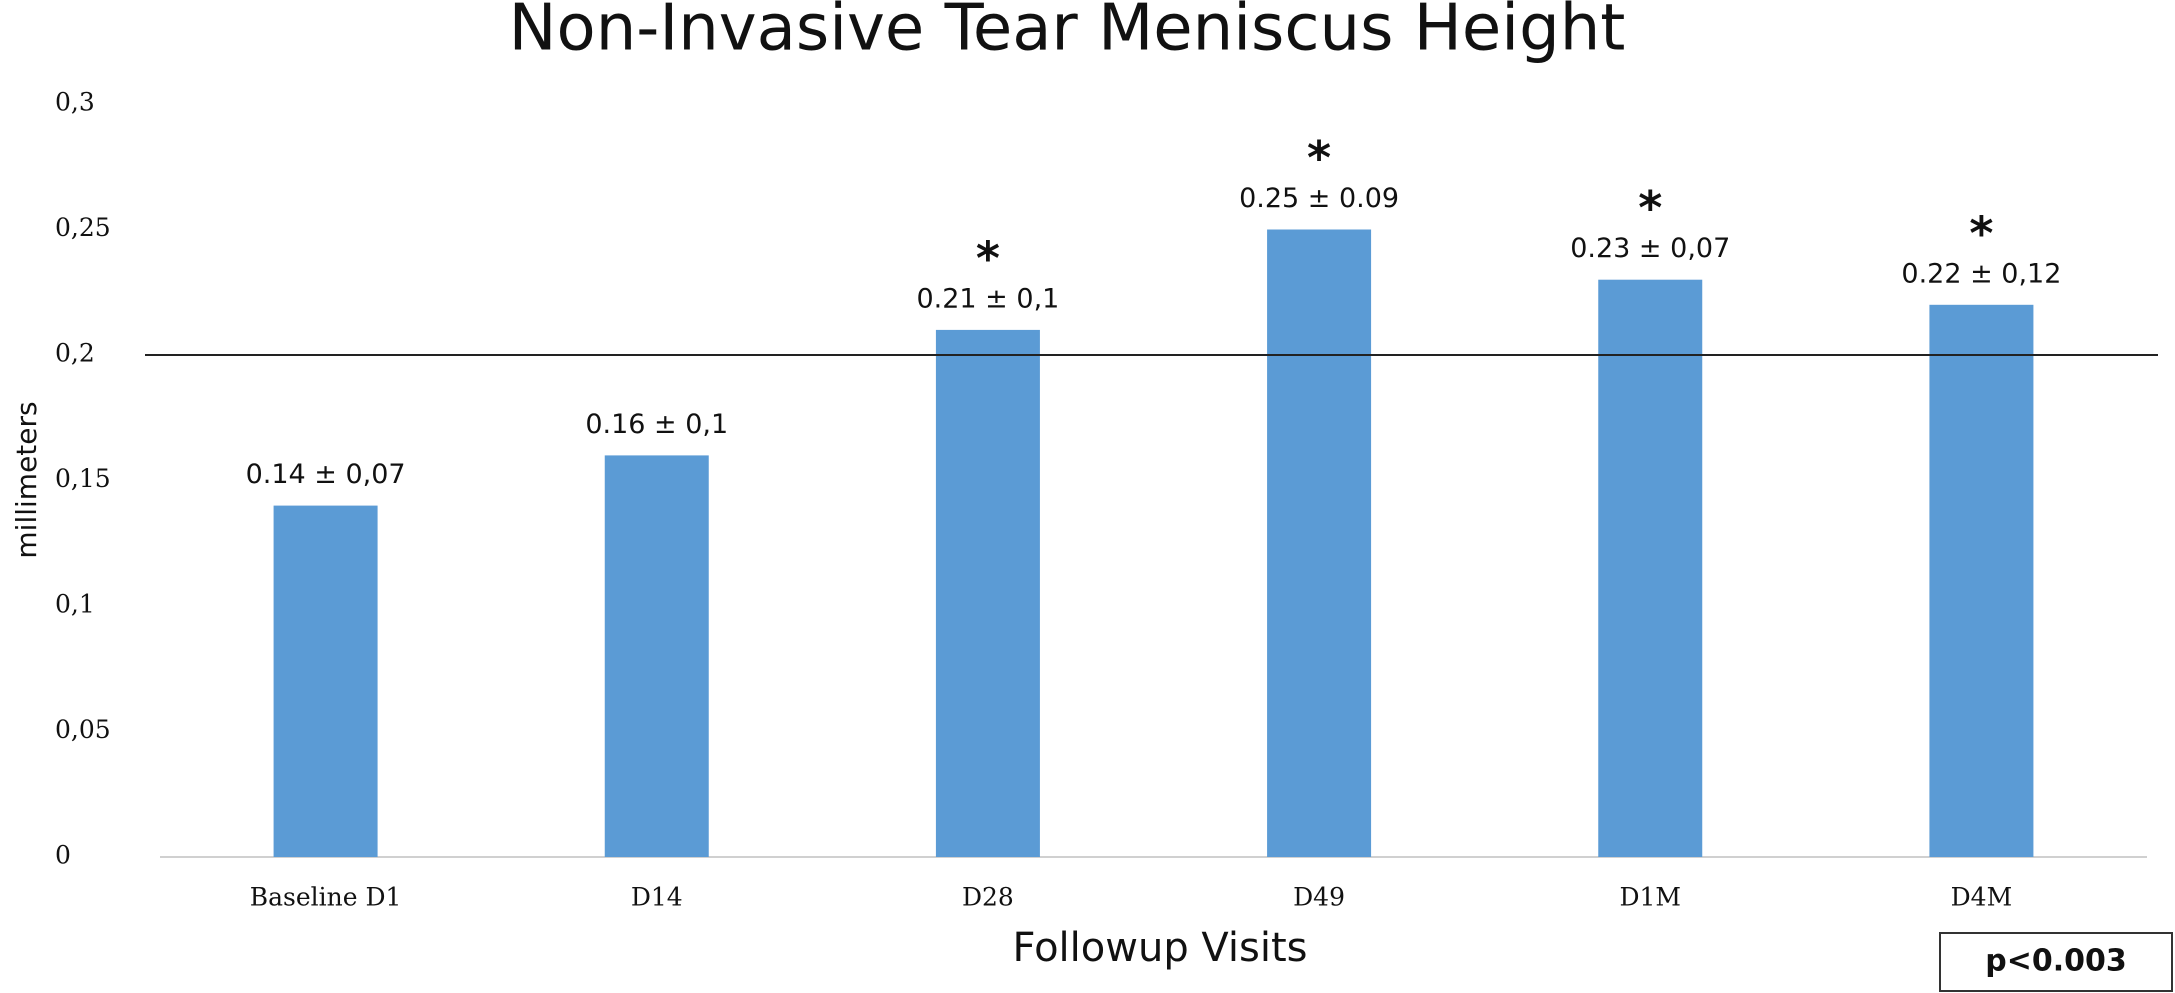  What do you see at coordinates (83, 729) in the screenshot?
I see `y-tick-label: 0,05` at bounding box center [83, 729].